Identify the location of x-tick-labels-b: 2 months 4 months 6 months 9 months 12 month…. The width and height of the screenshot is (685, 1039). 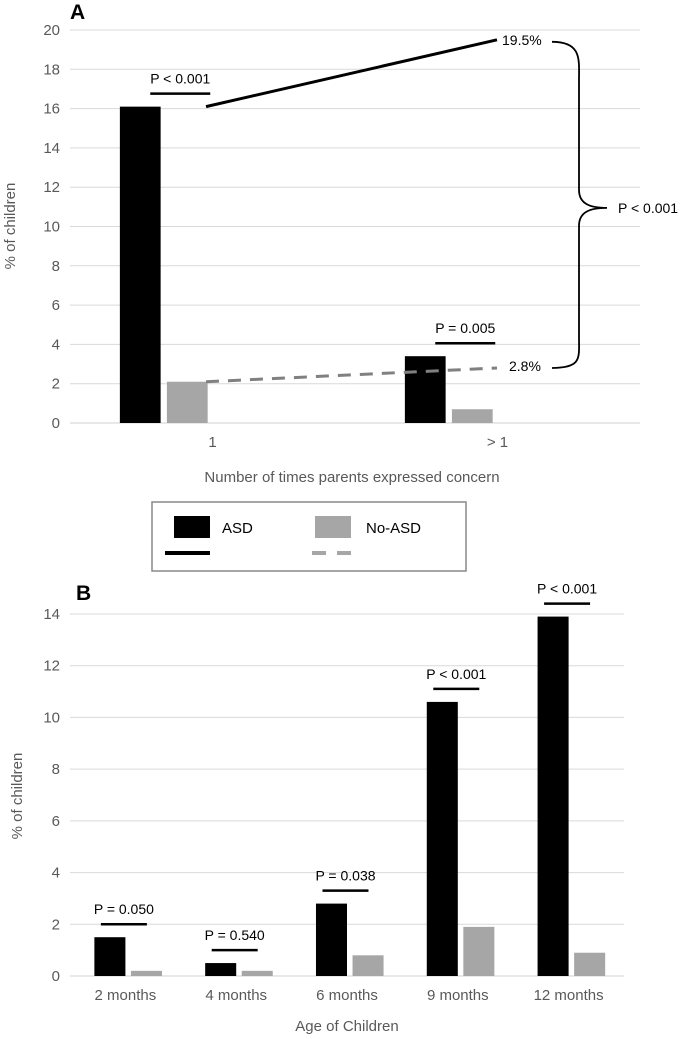
(349, 995).